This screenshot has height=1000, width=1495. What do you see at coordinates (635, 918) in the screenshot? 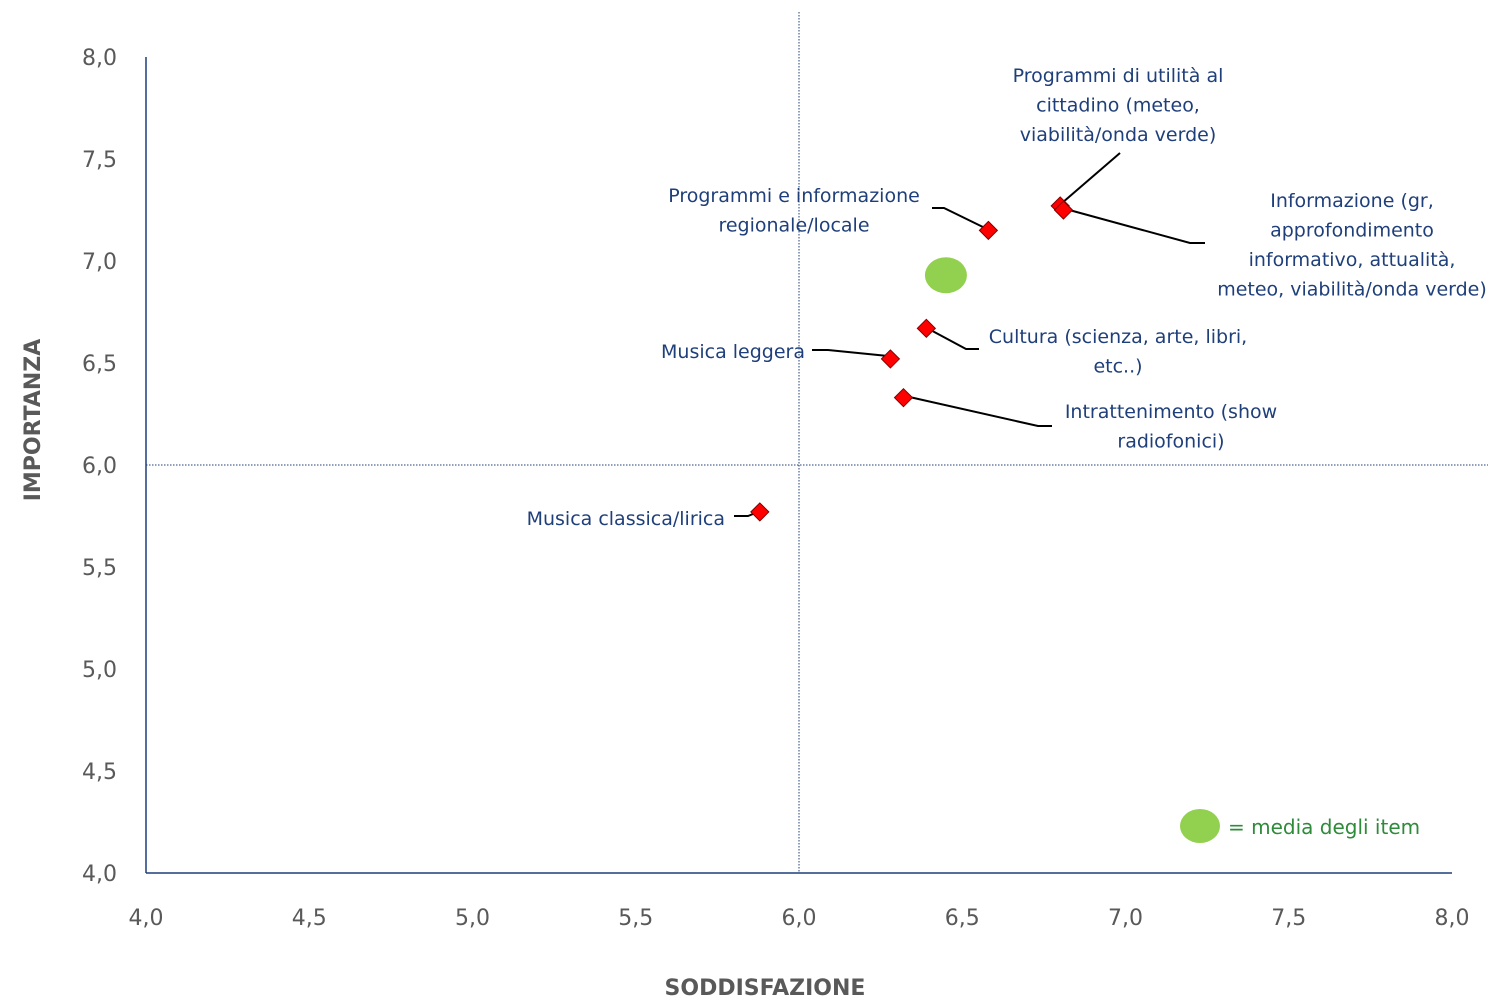
I see `x-tick-label: 5,5` at bounding box center [635, 918].